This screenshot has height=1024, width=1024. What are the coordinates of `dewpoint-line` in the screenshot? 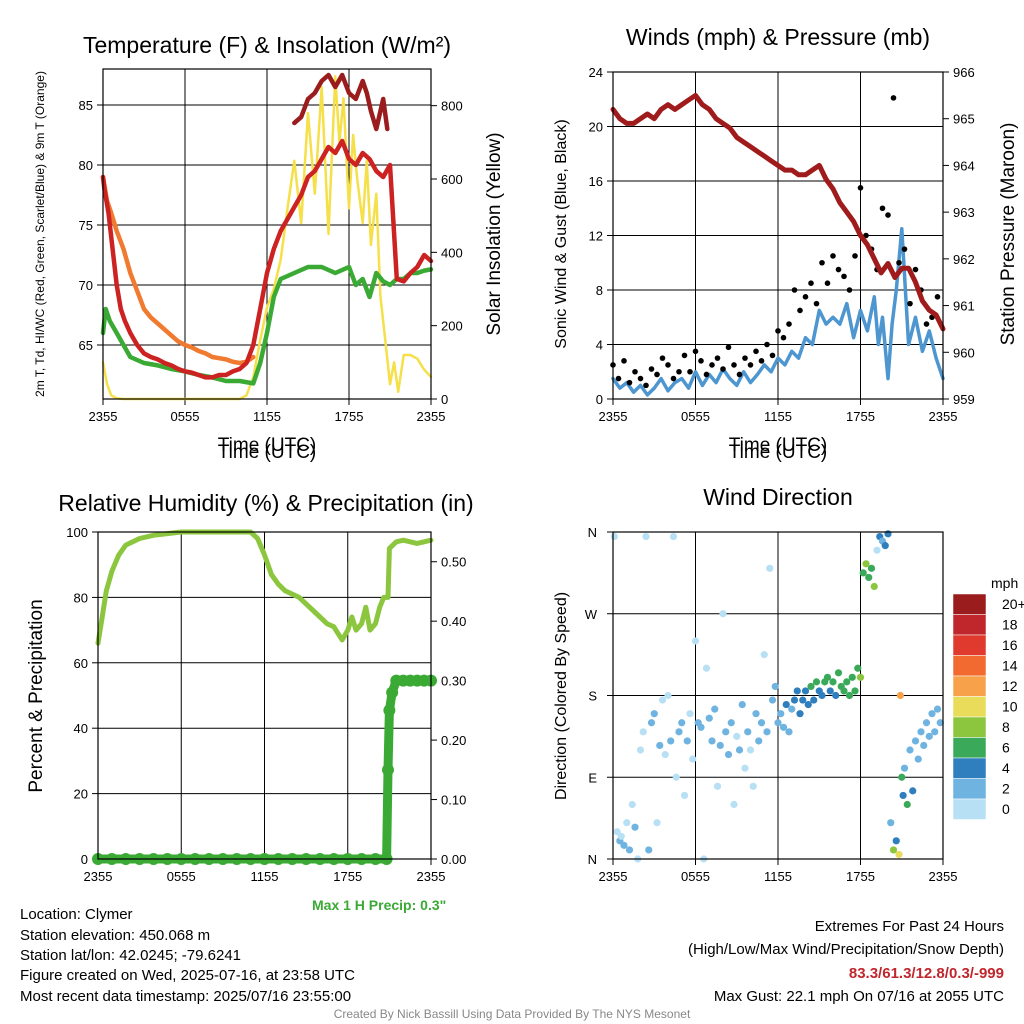 It's located at (267, 325).